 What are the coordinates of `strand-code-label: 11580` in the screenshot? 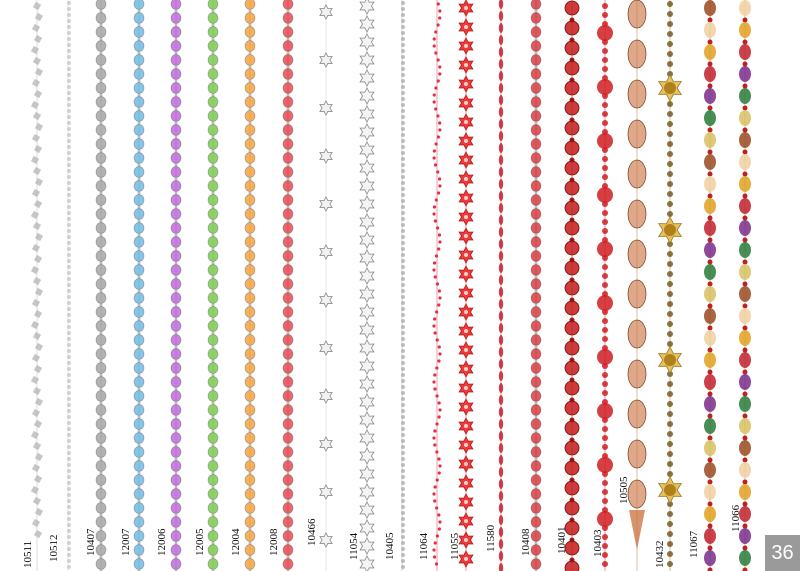 It's located at (491, 538).